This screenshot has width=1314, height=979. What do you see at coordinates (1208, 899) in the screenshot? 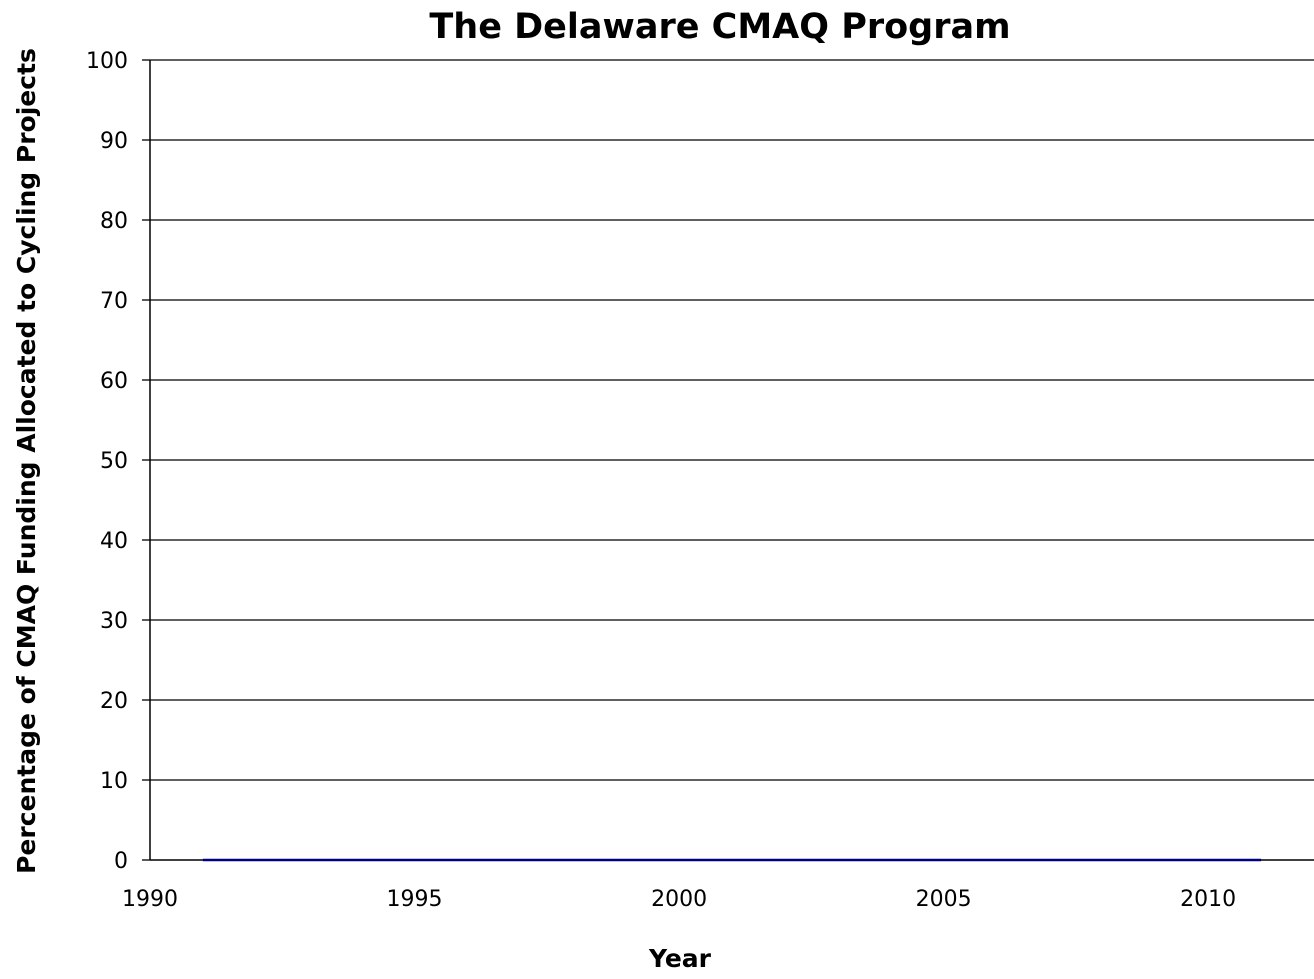
I see `x-tick-label: 2010` at bounding box center [1208, 899].